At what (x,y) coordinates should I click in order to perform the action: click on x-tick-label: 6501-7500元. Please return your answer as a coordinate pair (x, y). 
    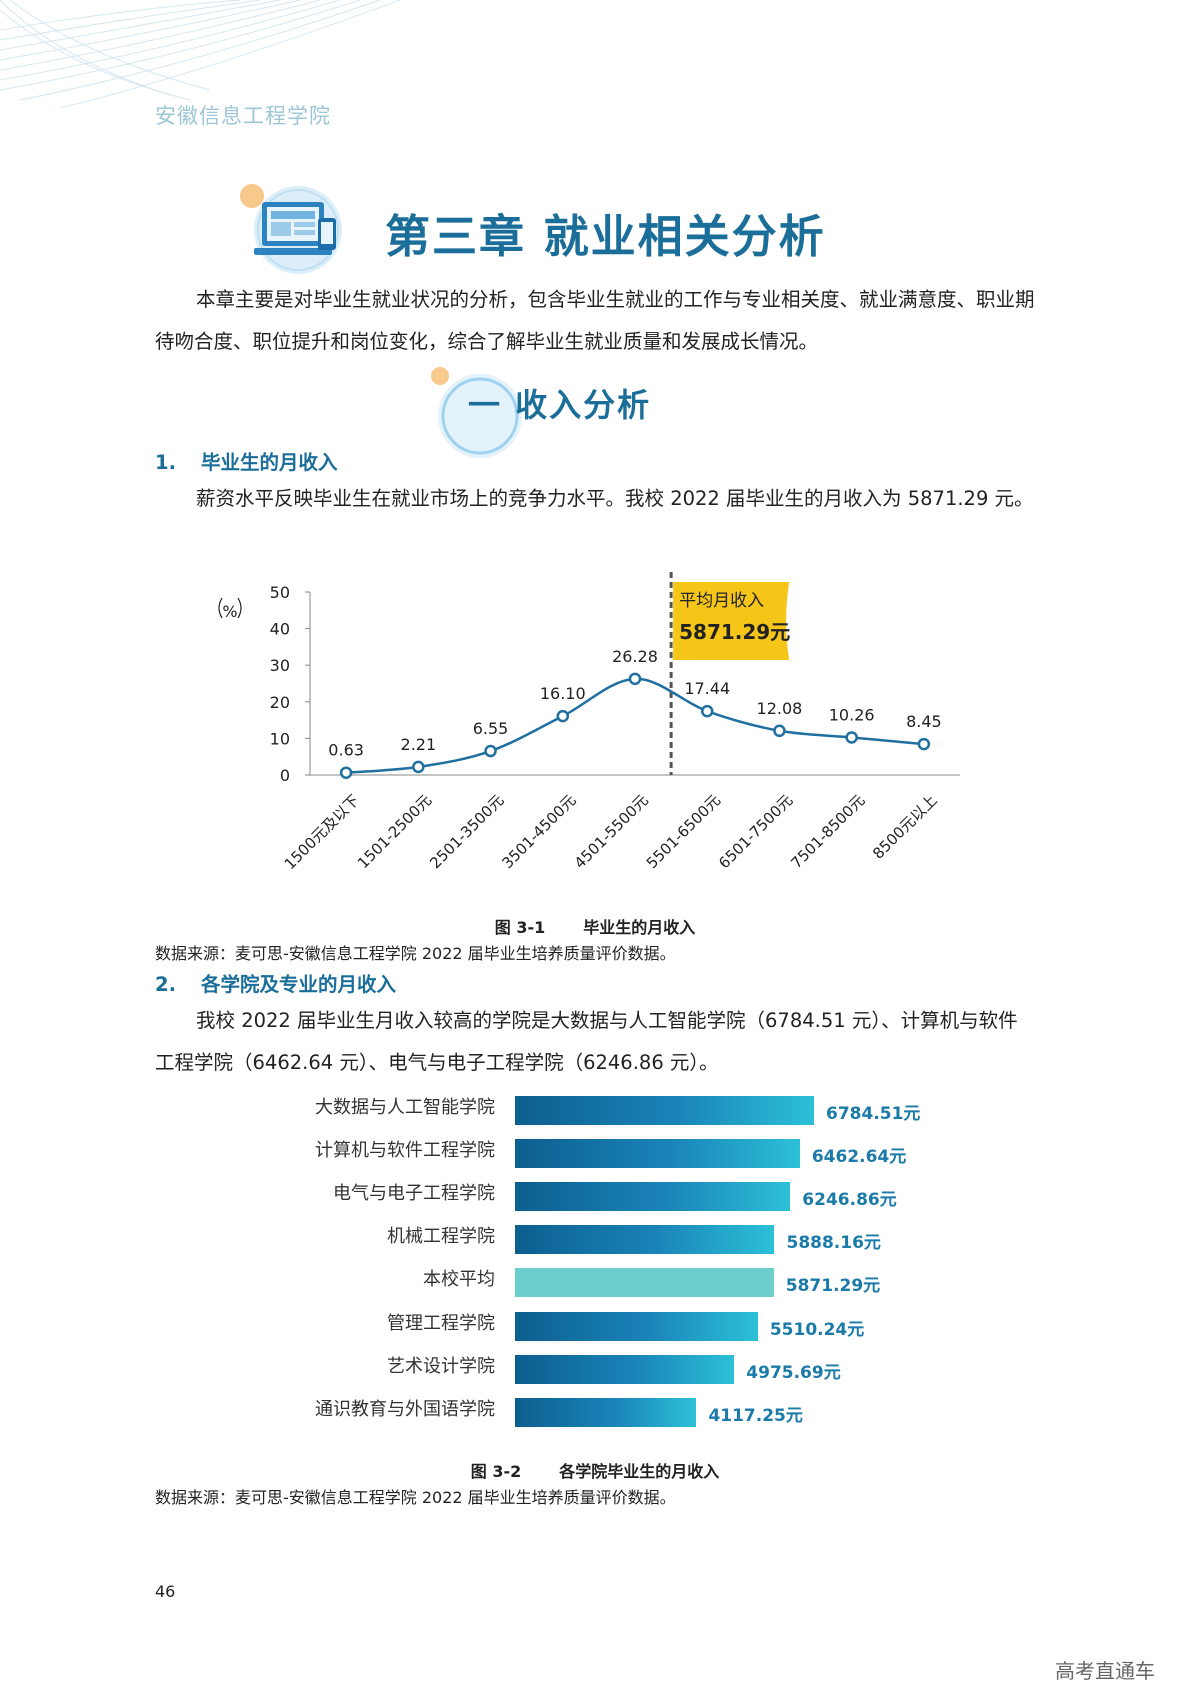
    Looking at the image, I should click on (755, 831).